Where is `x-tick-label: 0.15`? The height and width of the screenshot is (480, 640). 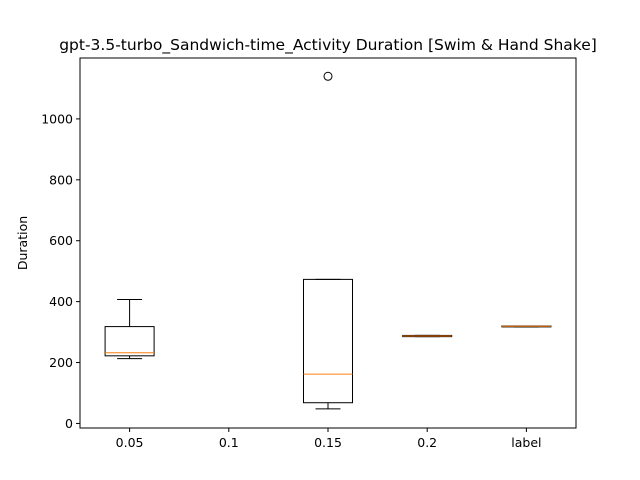
x-tick-label: 0.15 is located at coordinates (328, 442).